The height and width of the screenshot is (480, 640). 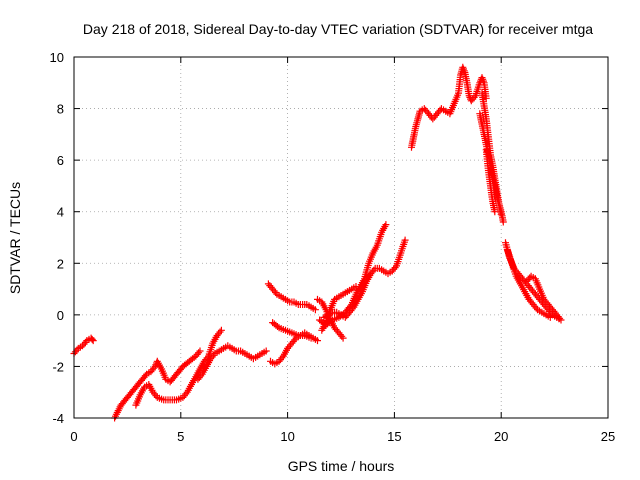 What do you see at coordinates (58, 366) in the screenshot?
I see `y-tick-label: -2` at bounding box center [58, 366].